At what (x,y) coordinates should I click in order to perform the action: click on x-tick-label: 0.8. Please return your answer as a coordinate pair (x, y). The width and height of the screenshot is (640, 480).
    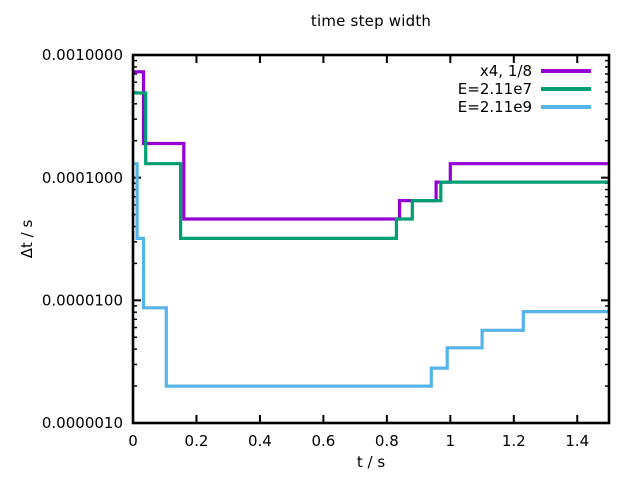
    Looking at the image, I should click on (387, 441).